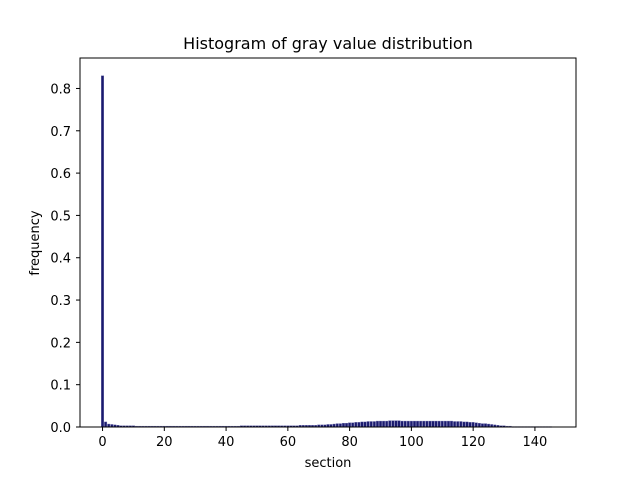 This screenshot has height=480, width=640. What do you see at coordinates (288, 442) in the screenshot?
I see `x-tick-label: 60` at bounding box center [288, 442].